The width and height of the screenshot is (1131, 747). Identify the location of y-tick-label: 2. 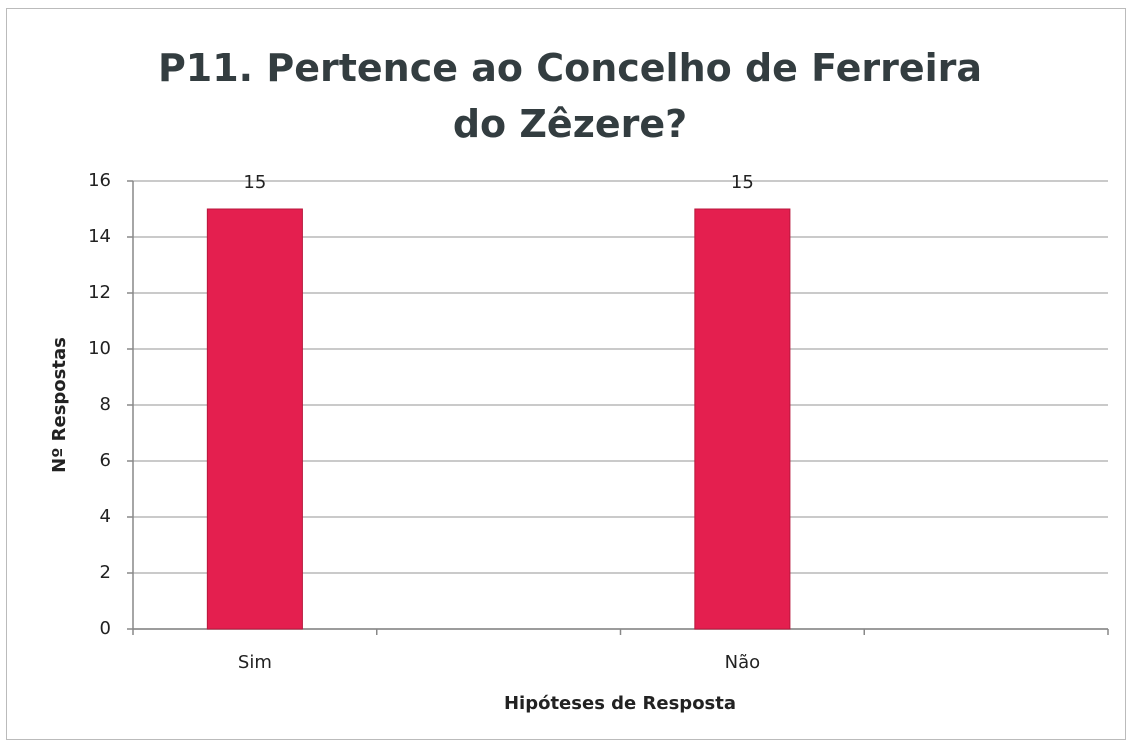
(105, 572).